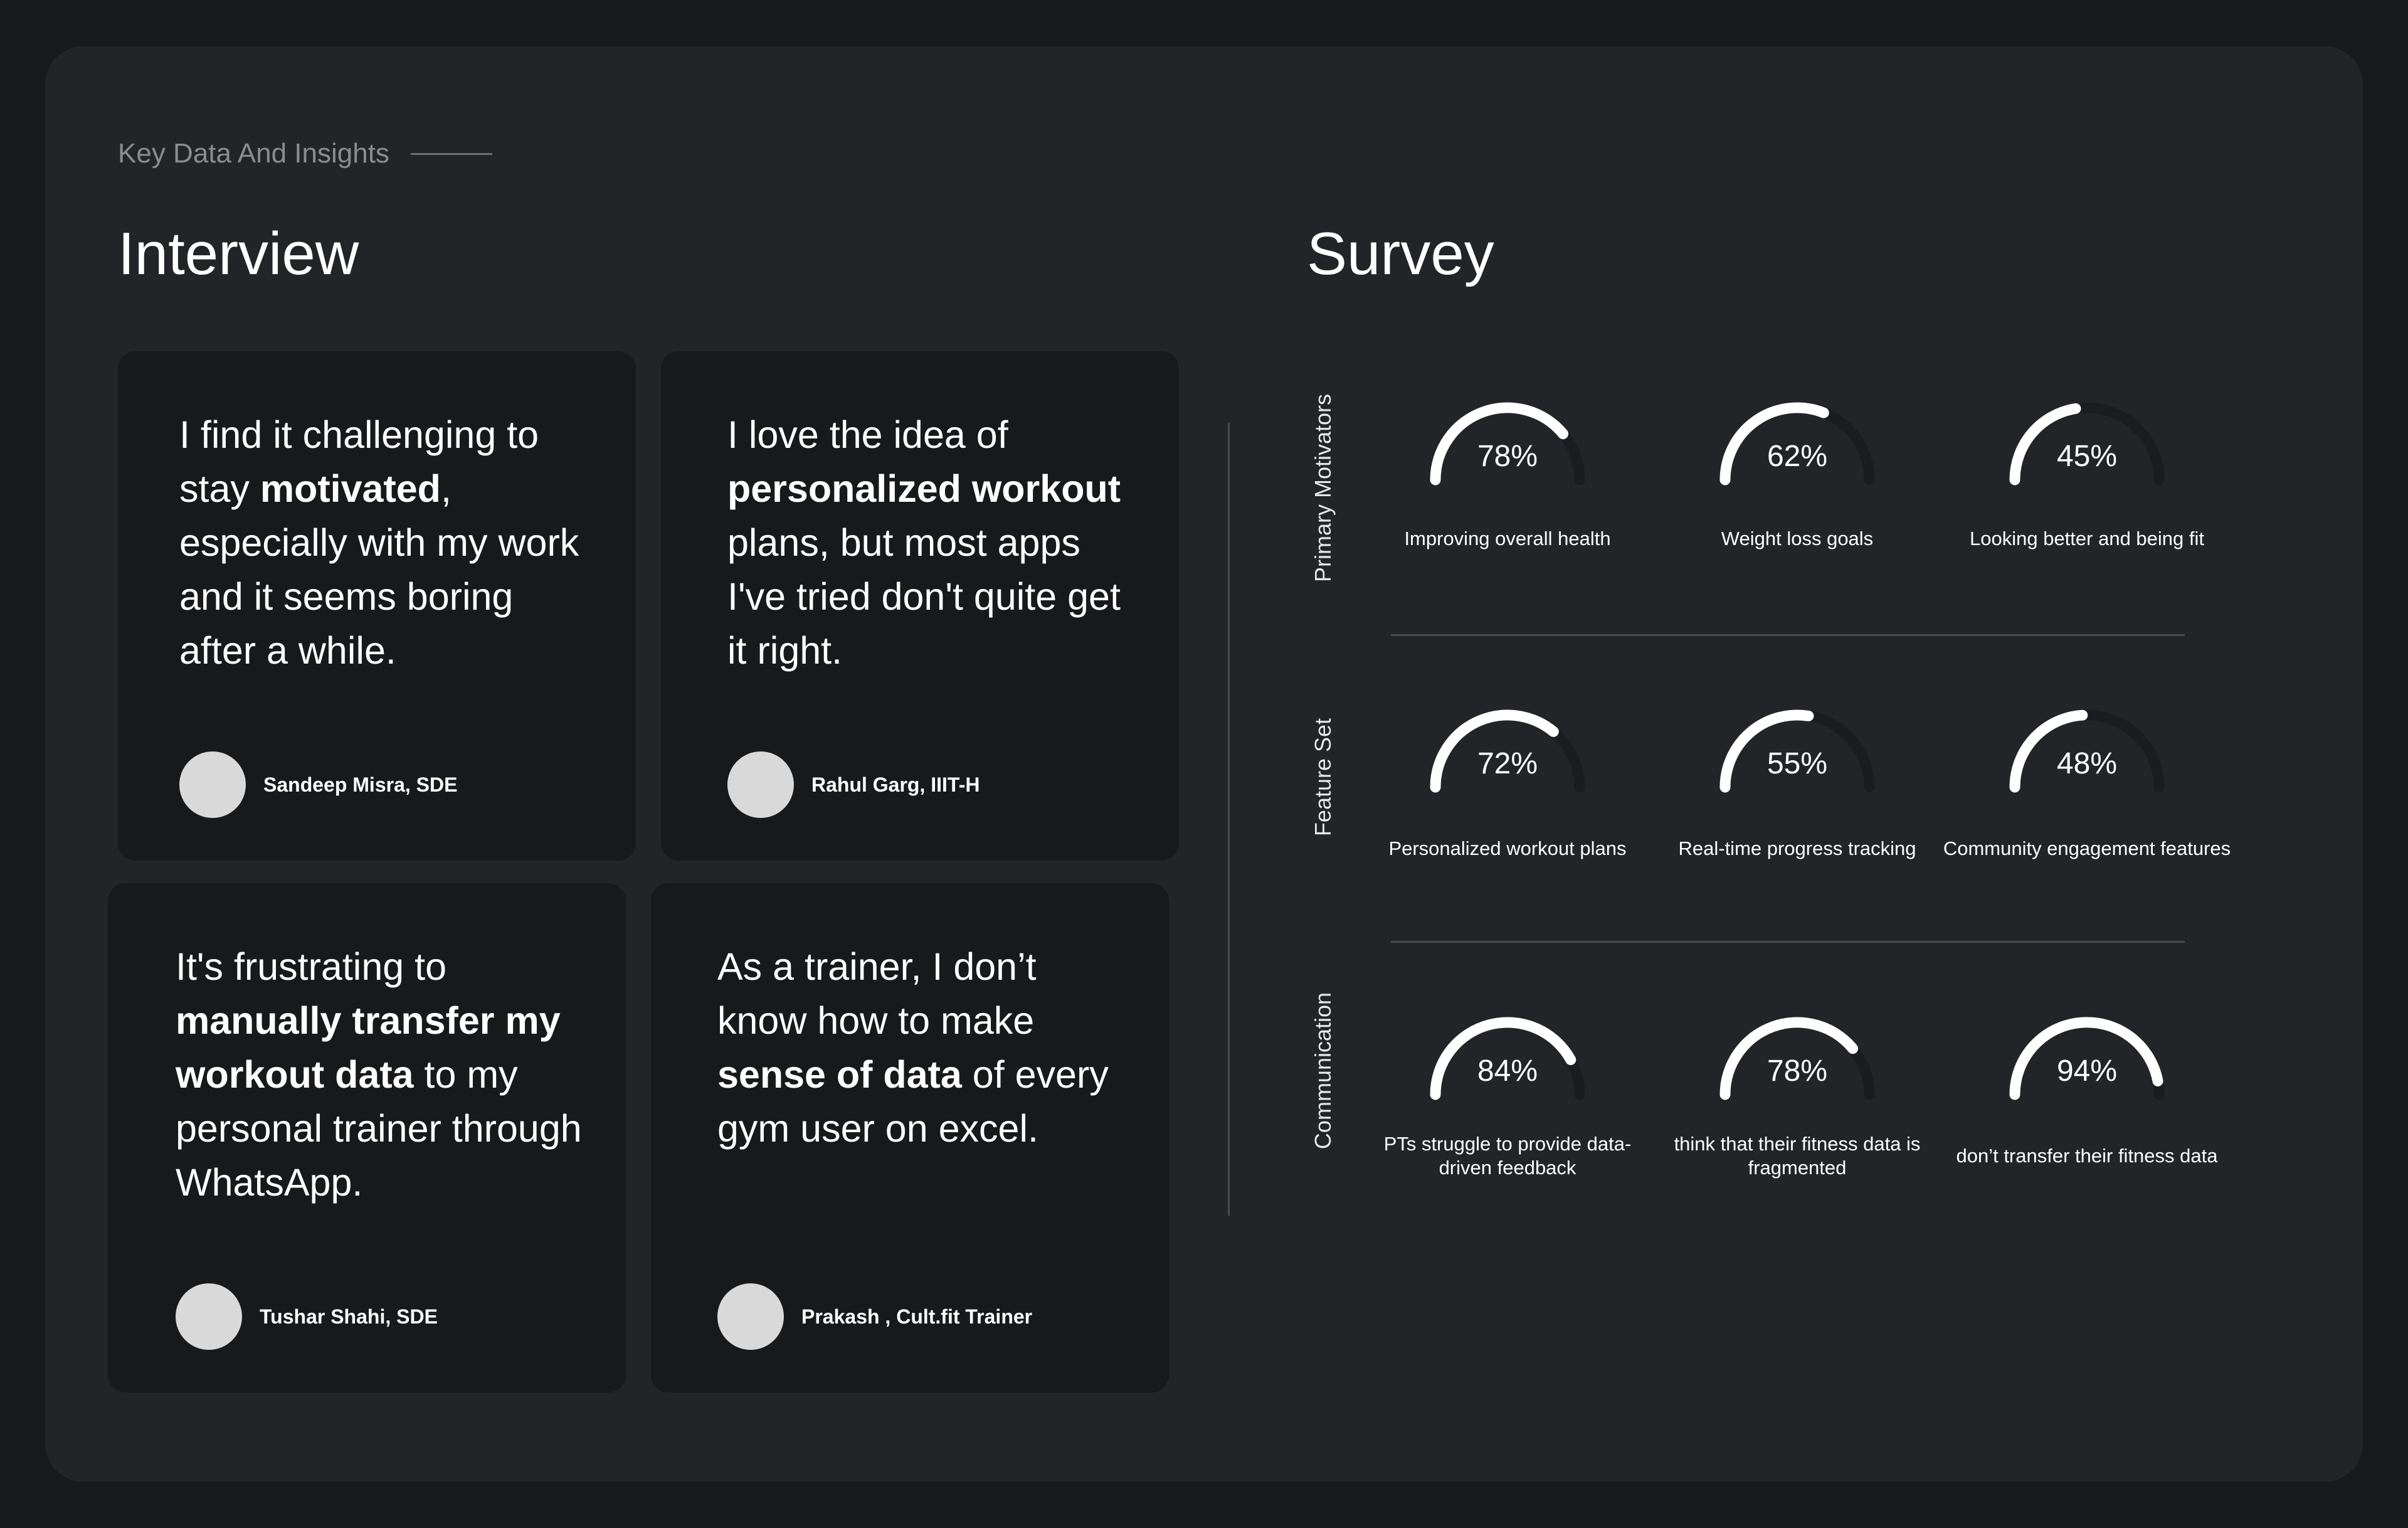 The height and width of the screenshot is (1528, 2408). I want to click on author-name: Sandeep Misra, SDE, so click(360, 785).